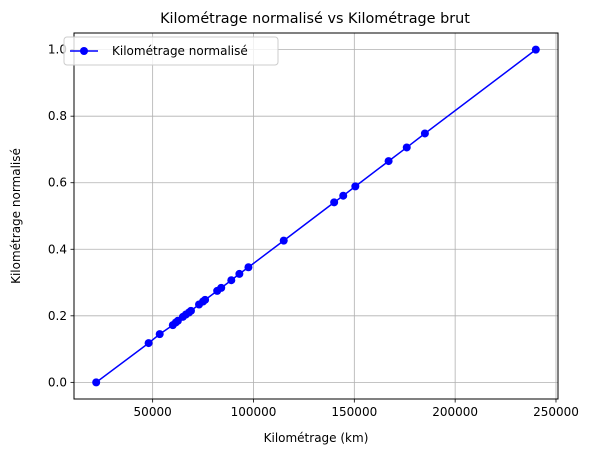 Image resolution: width=592 pixels, height=456 pixels. I want to click on x-axis-label: Kilométrage (km), so click(316, 438).